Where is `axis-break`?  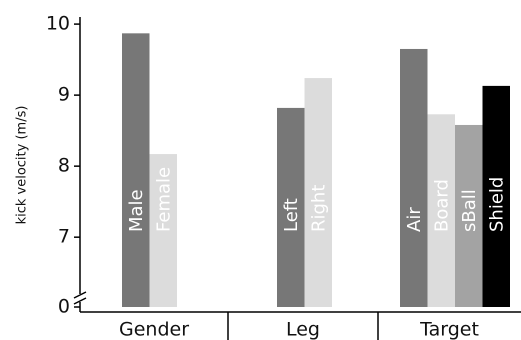
axis-break is located at coordinates (80, 298).